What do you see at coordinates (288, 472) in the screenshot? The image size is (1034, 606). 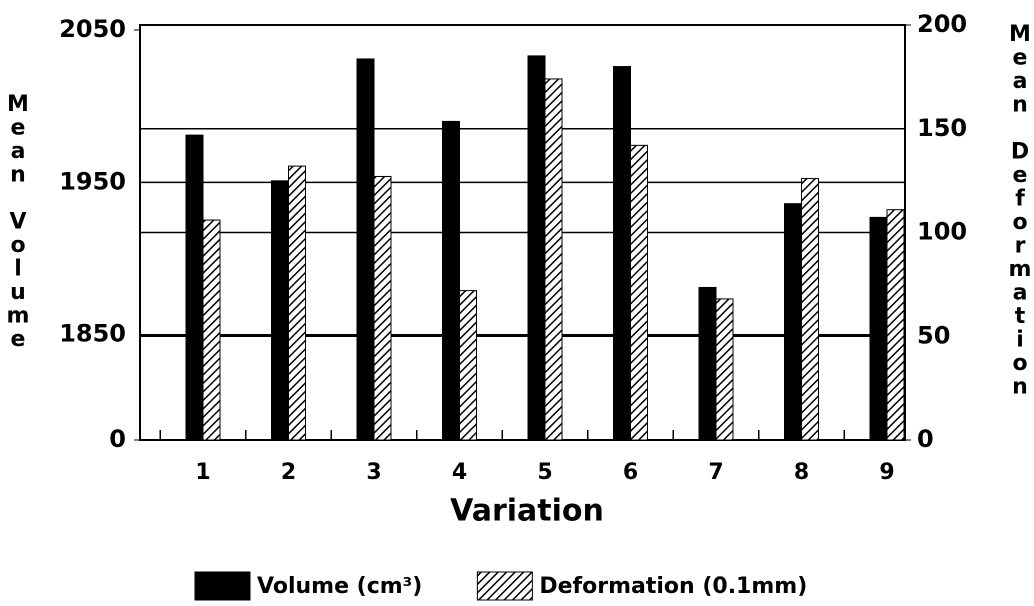 I see `x-tick-label: 2` at bounding box center [288, 472].